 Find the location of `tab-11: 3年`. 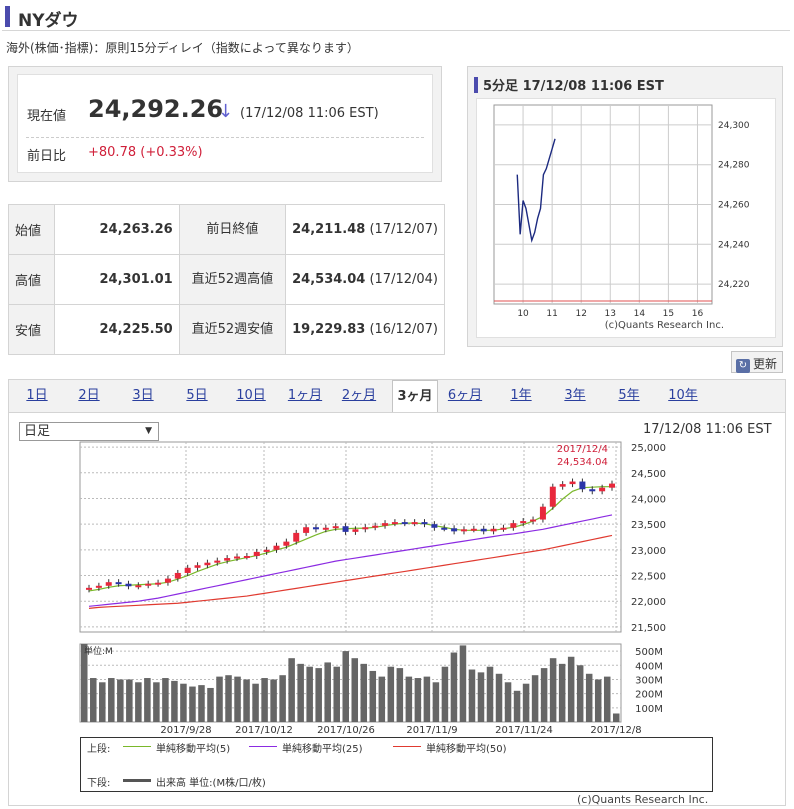

tab-11: 3年 is located at coordinates (575, 395).